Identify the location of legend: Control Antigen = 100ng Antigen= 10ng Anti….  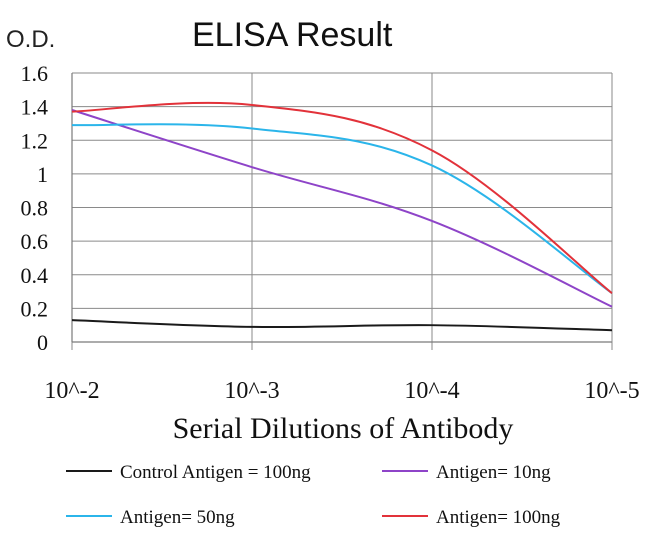
(313, 495).